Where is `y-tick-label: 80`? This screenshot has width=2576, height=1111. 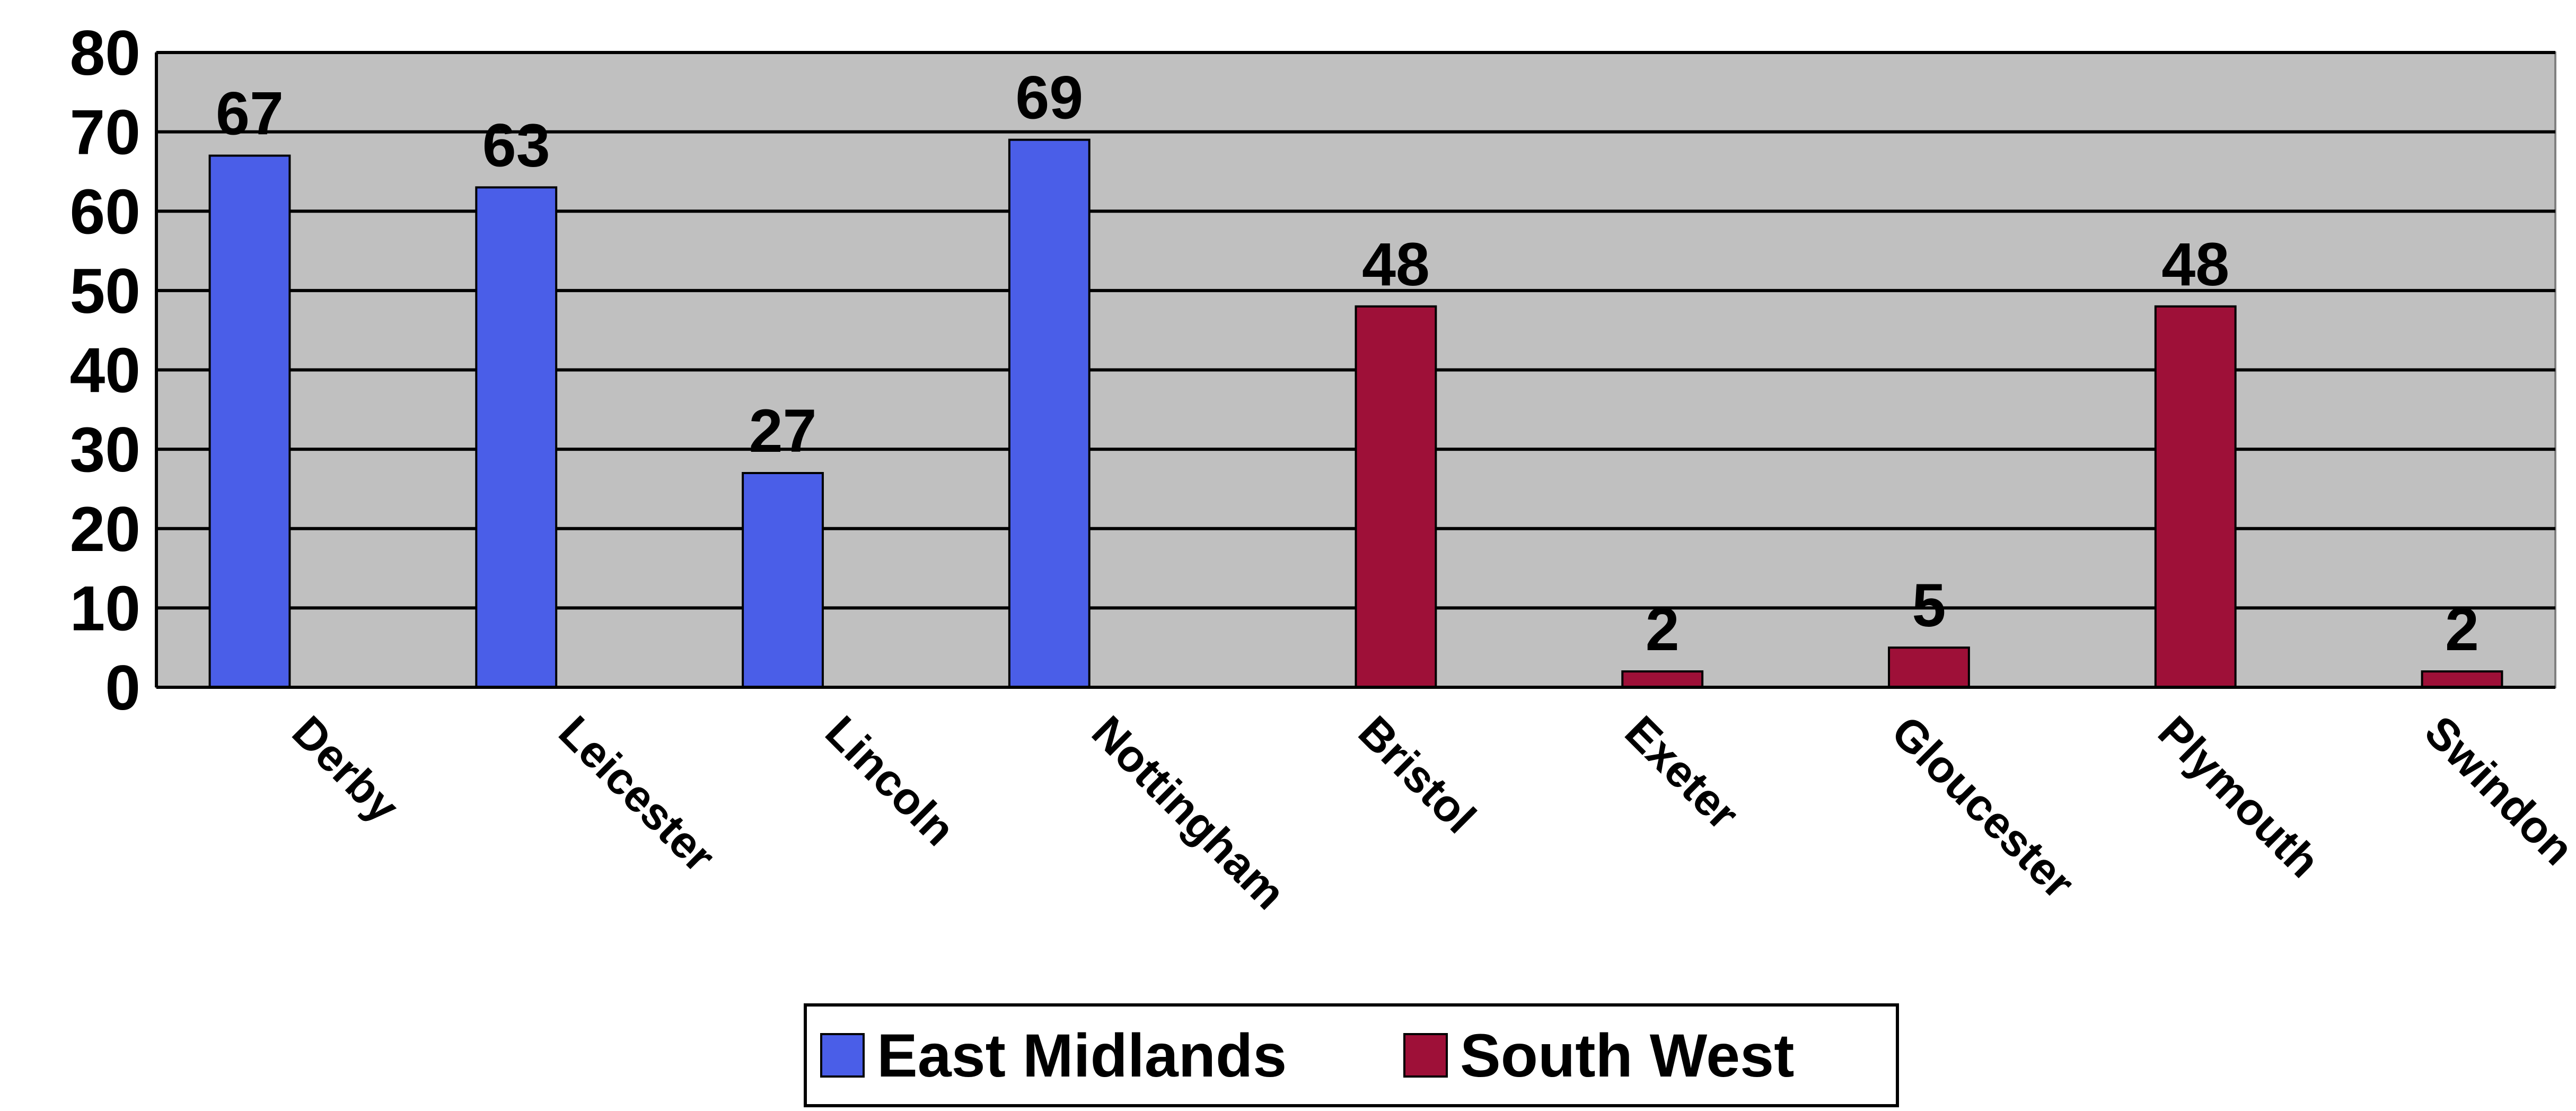
y-tick-label: 80 is located at coordinates (105, 53).